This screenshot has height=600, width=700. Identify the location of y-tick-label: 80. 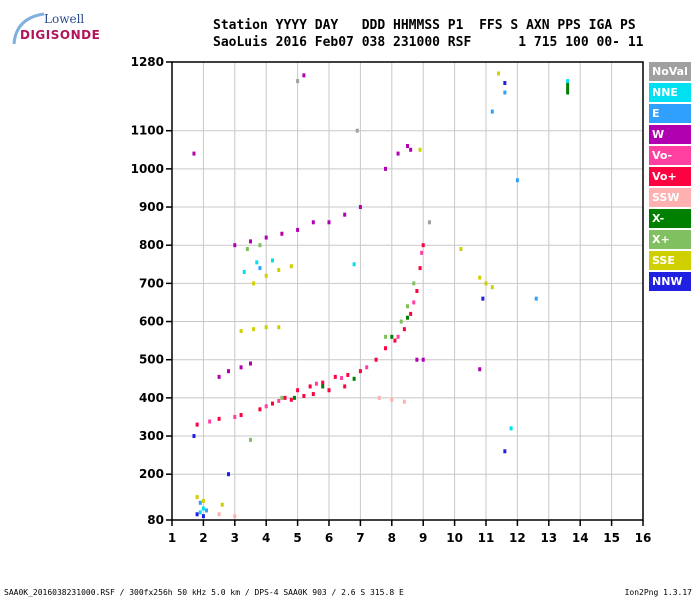
(155, 520).